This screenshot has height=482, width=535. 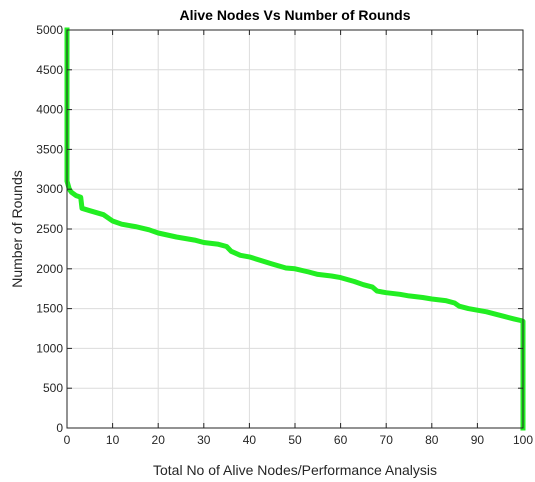 I want to click on y-tick-label: 3000, so click(x=49, y=189).